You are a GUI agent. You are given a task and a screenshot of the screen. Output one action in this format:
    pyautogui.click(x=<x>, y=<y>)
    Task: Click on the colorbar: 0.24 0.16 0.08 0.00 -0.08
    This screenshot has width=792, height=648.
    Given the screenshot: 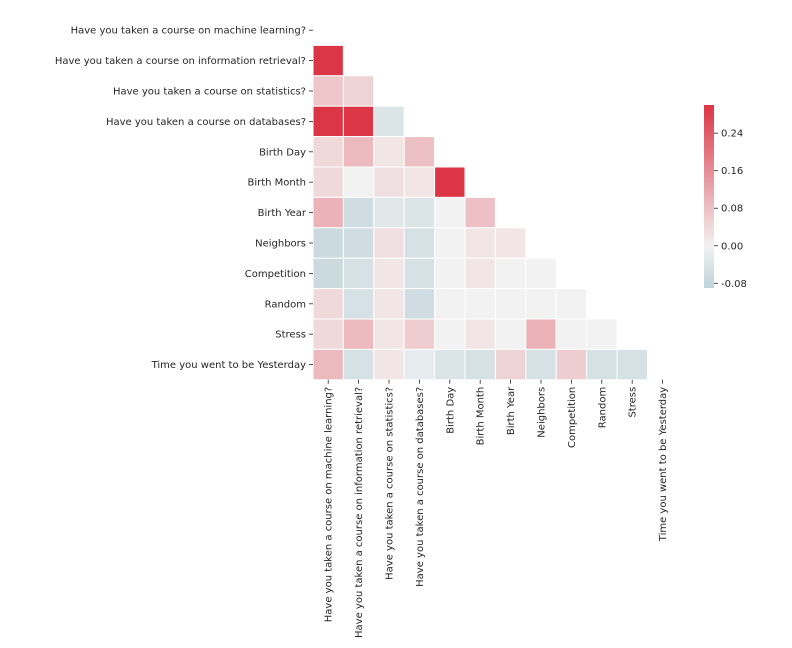 What is the action you would take?
    pyautogui.click(x=725, y=197)
    